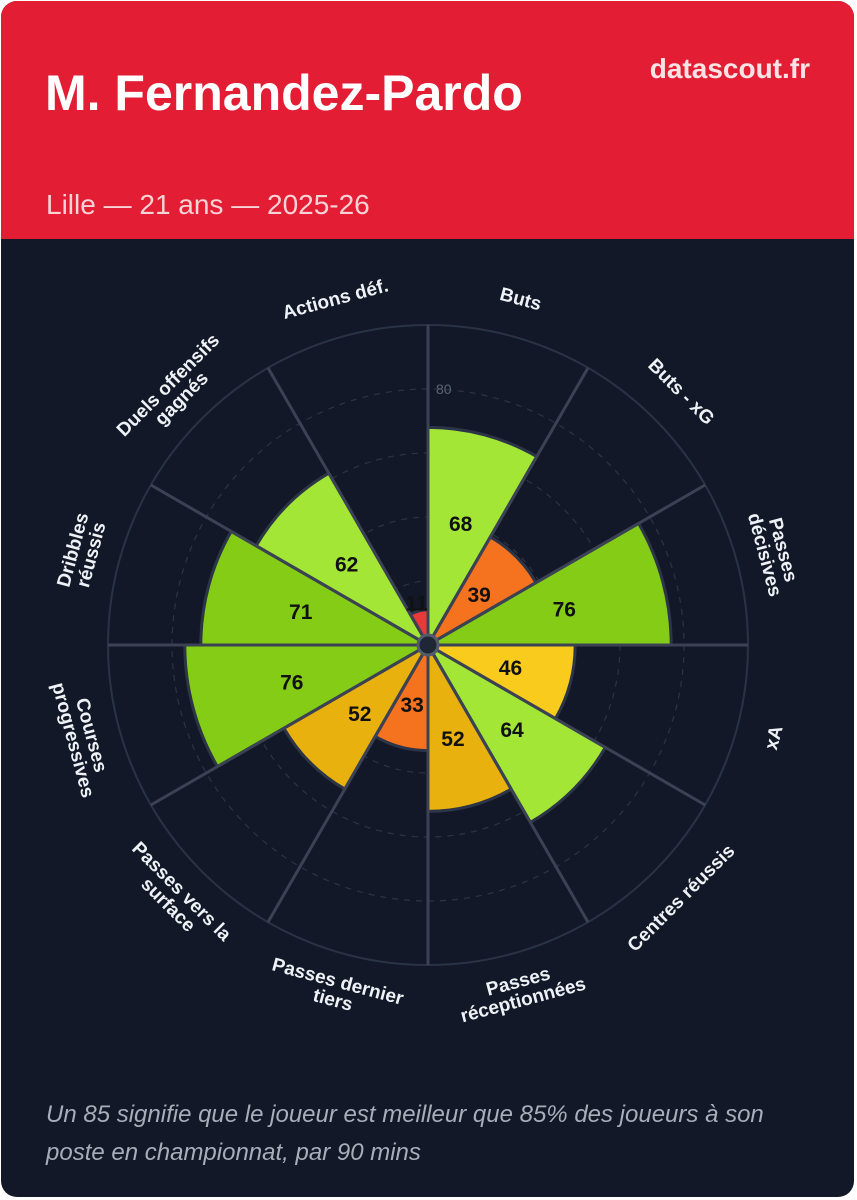  I want to click on svg-text: Duels offensifsgagnés, so click(175, 392).